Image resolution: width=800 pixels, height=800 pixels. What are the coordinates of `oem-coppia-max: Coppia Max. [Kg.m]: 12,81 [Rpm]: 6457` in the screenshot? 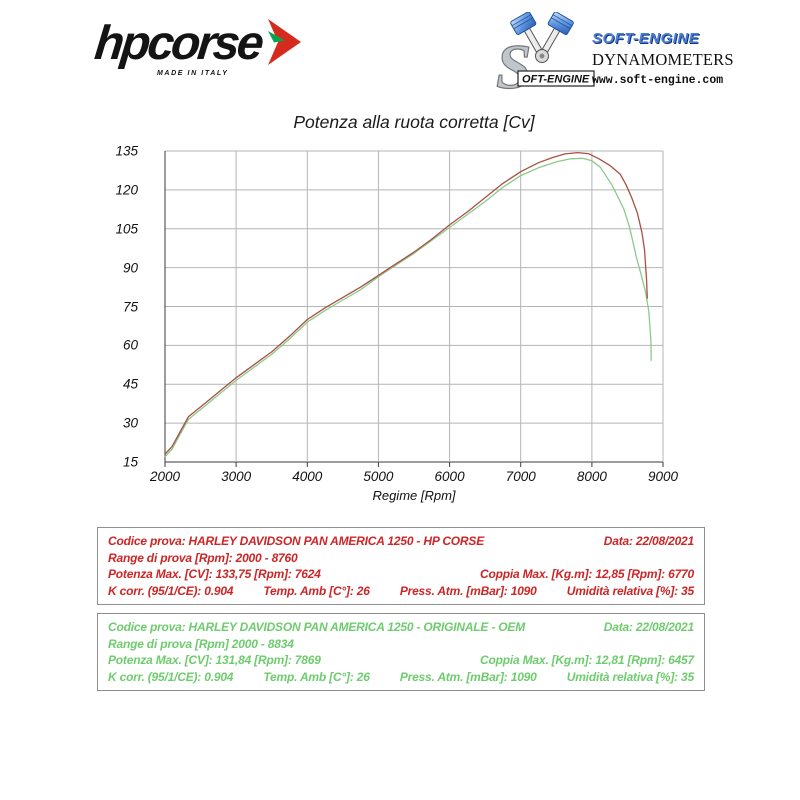 It's located at (587, 660).